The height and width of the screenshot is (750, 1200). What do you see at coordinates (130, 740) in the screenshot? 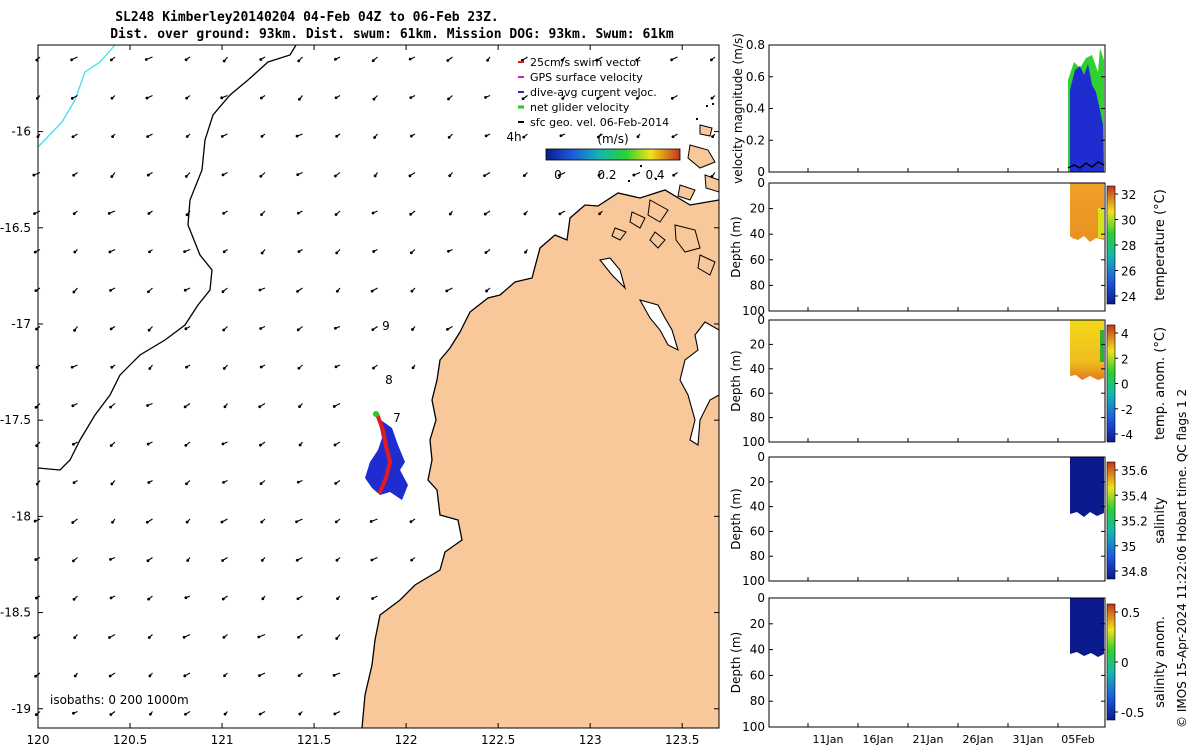
I see `map-xtick-label-1: 120.5` at bounding box center [130, 740].